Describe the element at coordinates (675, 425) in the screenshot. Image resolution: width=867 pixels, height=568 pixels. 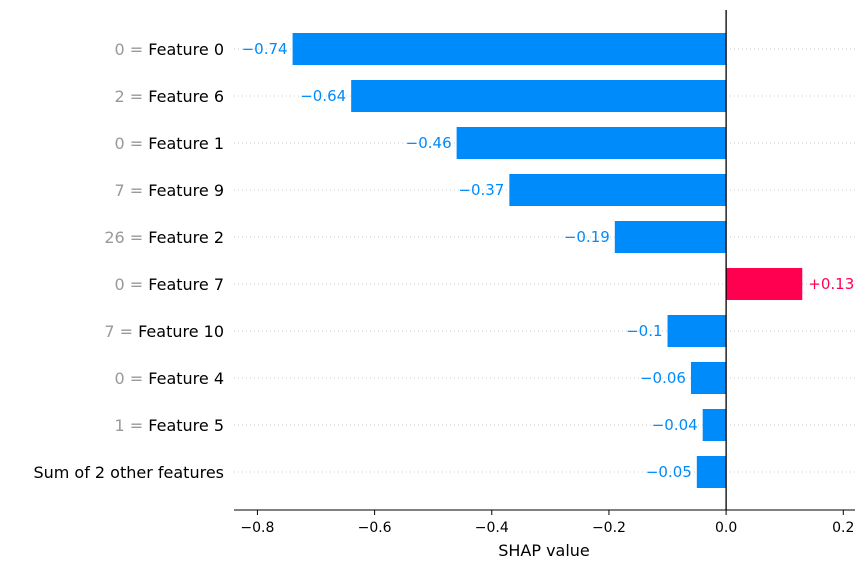
I see `value-label-feature-5: −0.04` at that location.